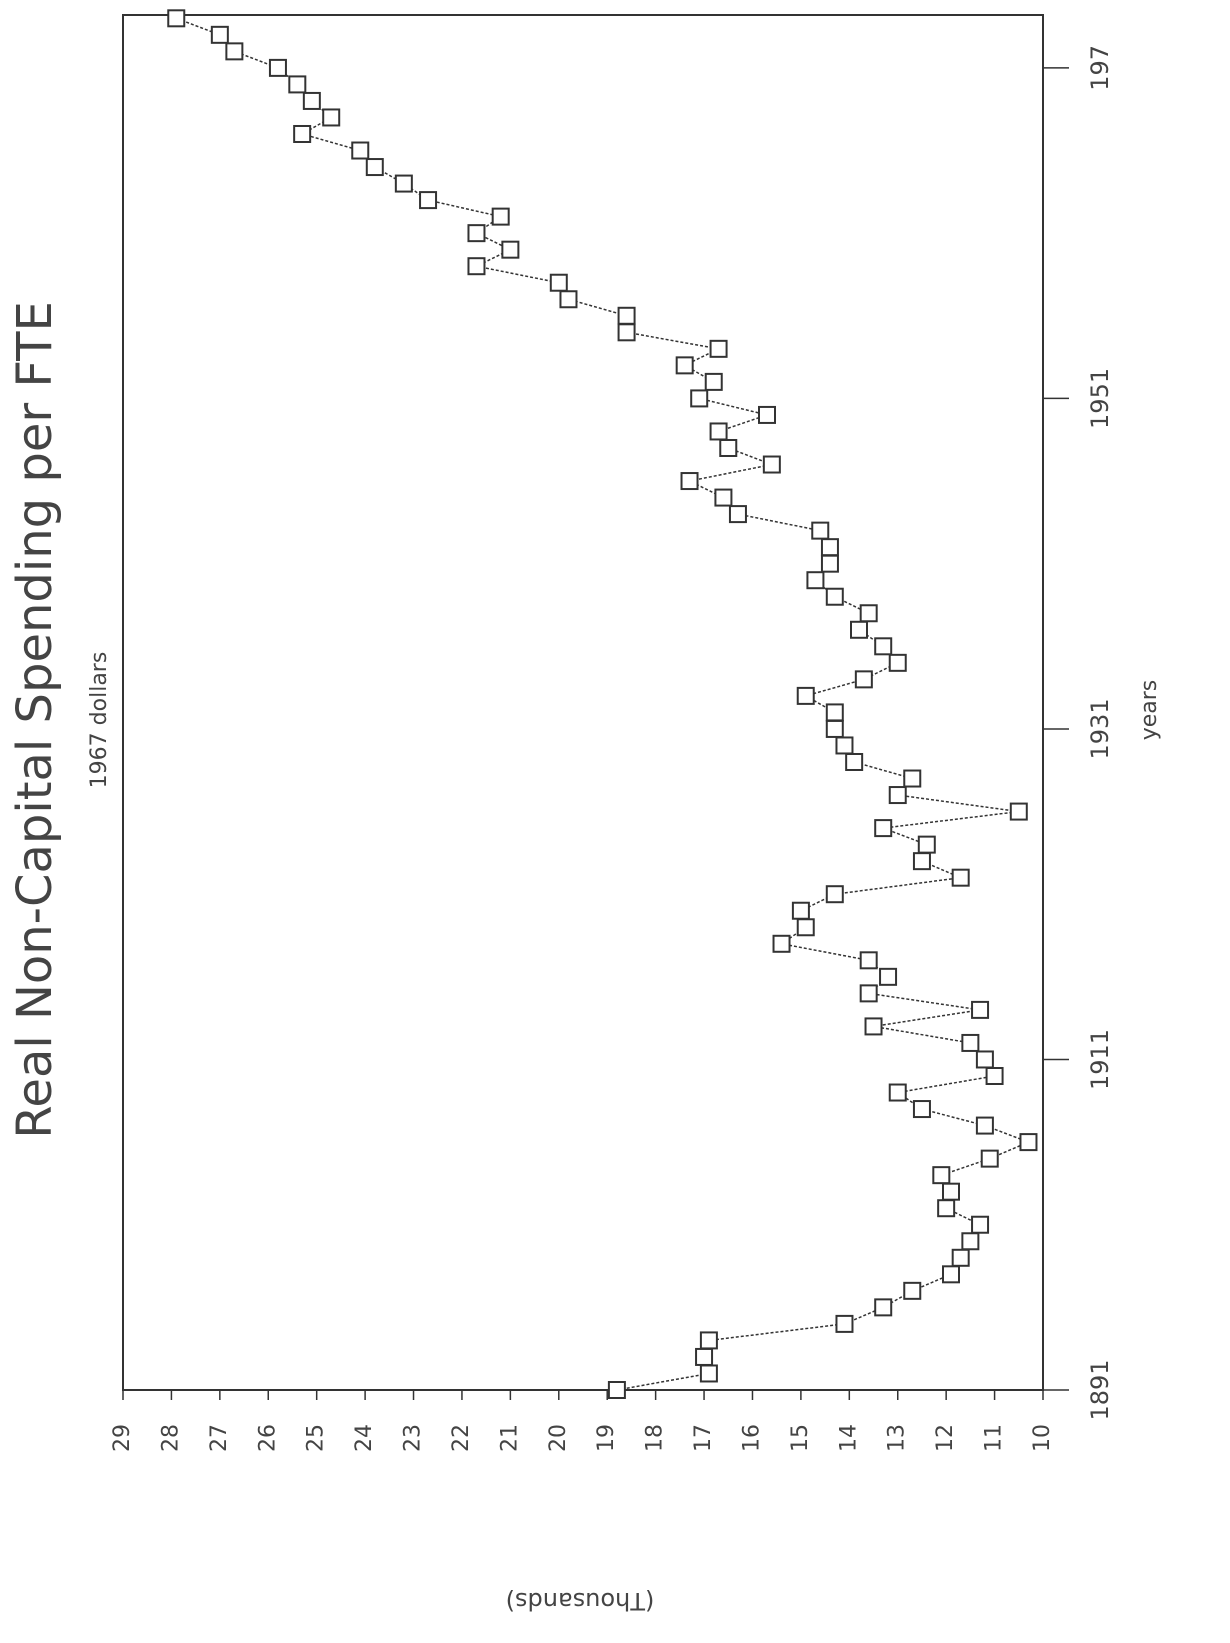 Image resolution: width=1230 pixels, height=1643 pixels. What do you see at coordinates (413, 1438) in the screenshot?
I see `y-tick-label: 23` at bounding box center [413, 1438].